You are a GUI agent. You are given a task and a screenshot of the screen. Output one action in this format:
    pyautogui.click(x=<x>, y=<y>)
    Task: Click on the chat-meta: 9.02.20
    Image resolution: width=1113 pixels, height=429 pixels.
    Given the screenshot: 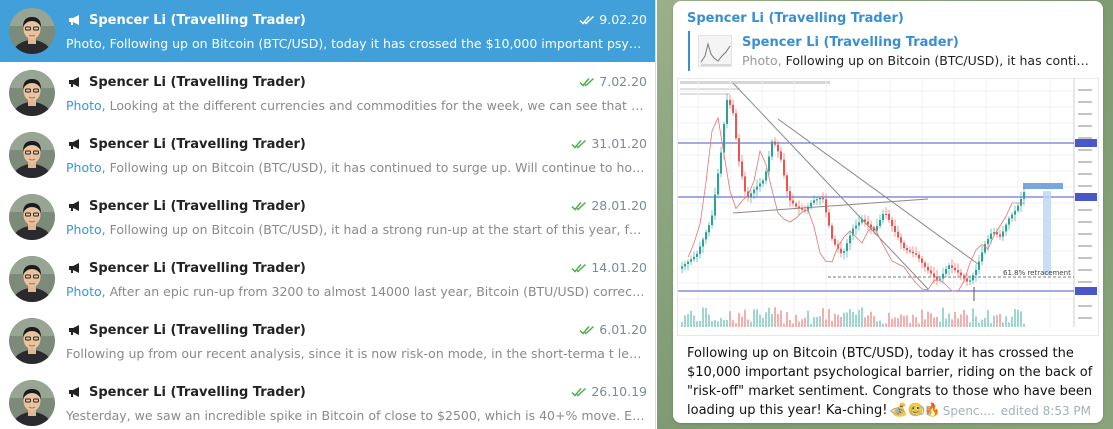 What is the action you would take?
    pyautogui.click(x=613, y=19)
    